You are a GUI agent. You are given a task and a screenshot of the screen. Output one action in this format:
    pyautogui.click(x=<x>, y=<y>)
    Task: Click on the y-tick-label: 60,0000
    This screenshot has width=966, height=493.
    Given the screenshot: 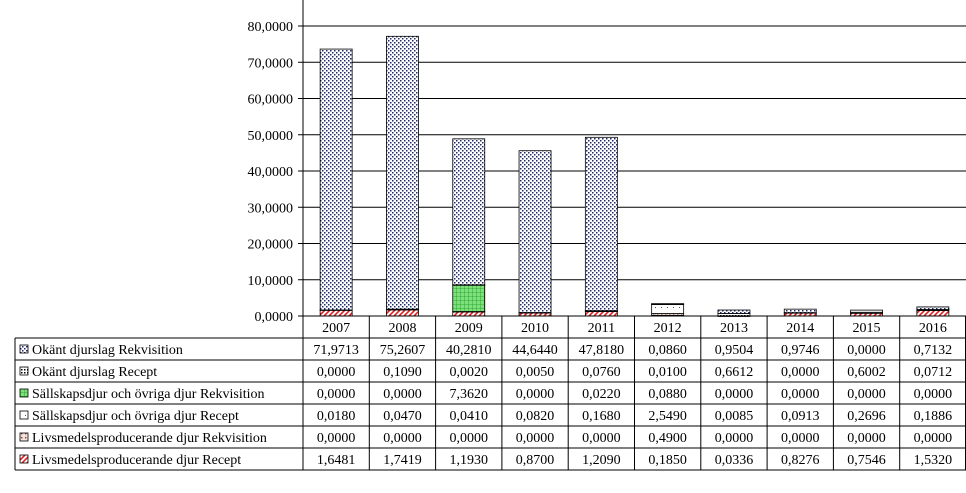 What is the action you would take?
    pyautogui.click(x=271, y=100)
    